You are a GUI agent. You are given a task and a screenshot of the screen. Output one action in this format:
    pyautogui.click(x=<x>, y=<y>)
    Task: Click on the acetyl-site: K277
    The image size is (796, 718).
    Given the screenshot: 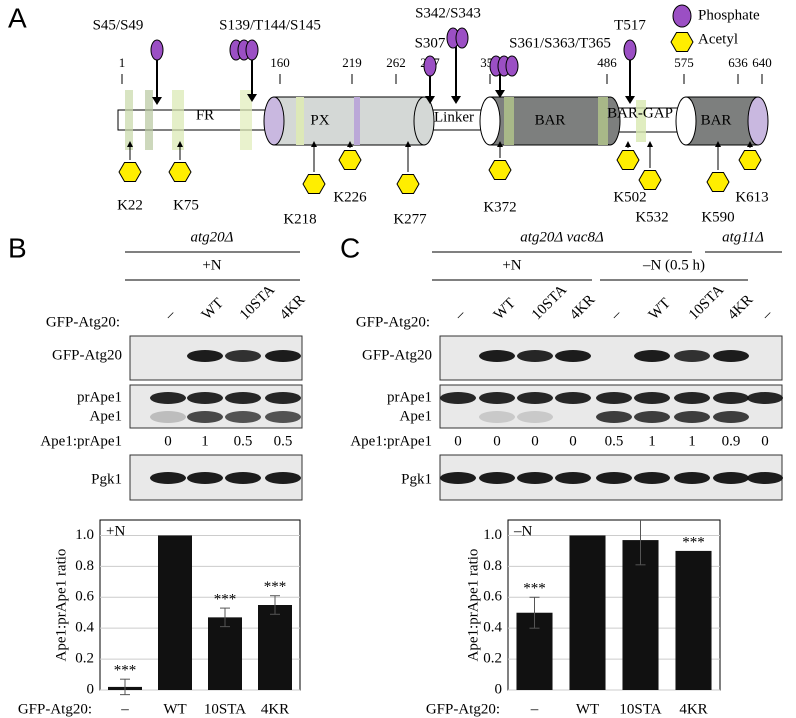 What is the action you would take?
    pyautogui.click(x=410, y=219)
    